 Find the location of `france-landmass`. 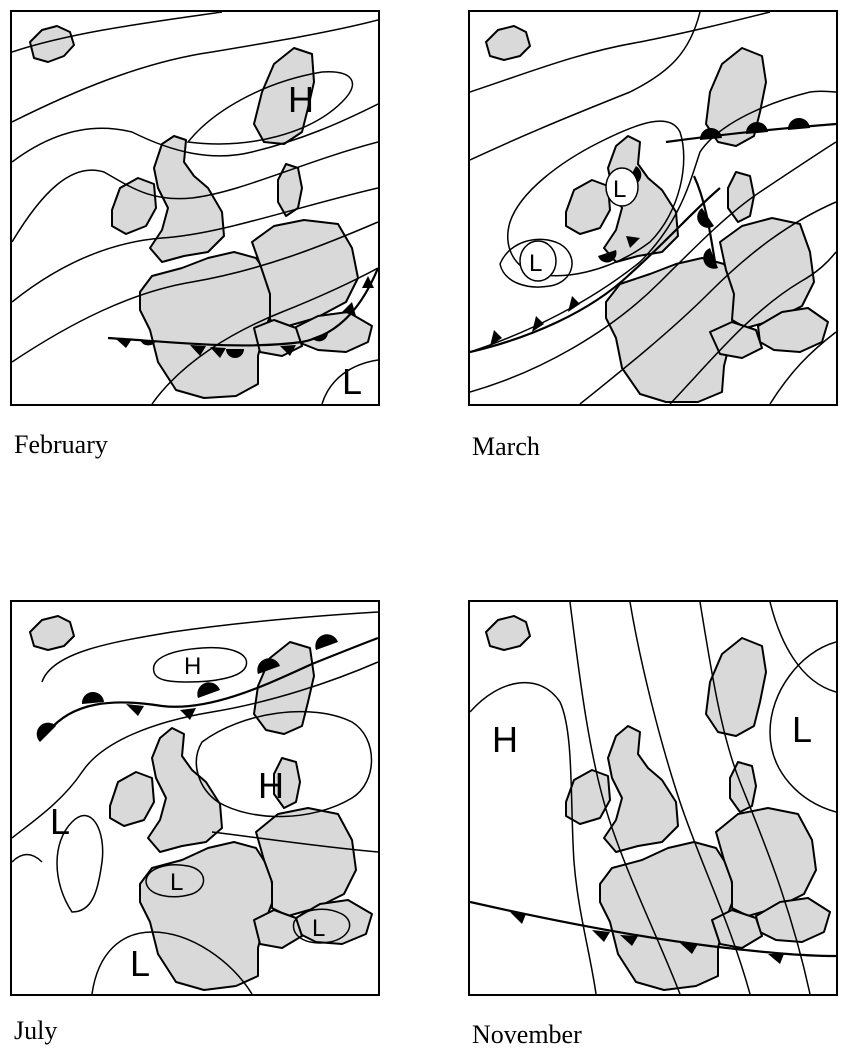

france-landmass is located at coordinates (207, 916).